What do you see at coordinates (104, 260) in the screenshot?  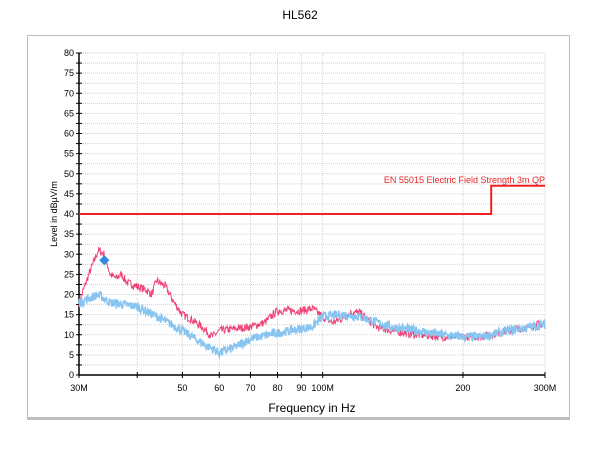 I see `marker-diamond` at bounding box center [104, 260].